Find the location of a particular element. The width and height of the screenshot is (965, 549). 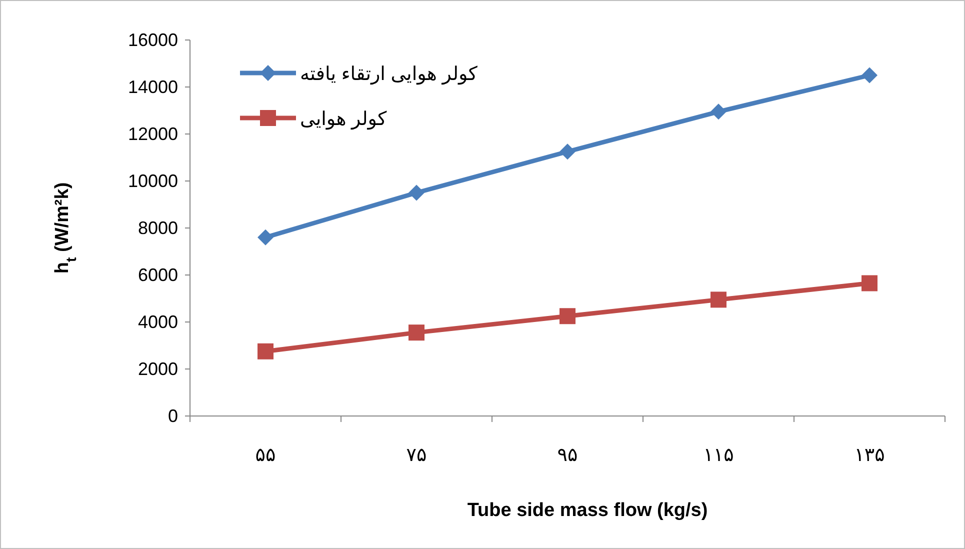

x-axis-title: Tube side mass flow (kg/s) is located at coordinates (587, 510).